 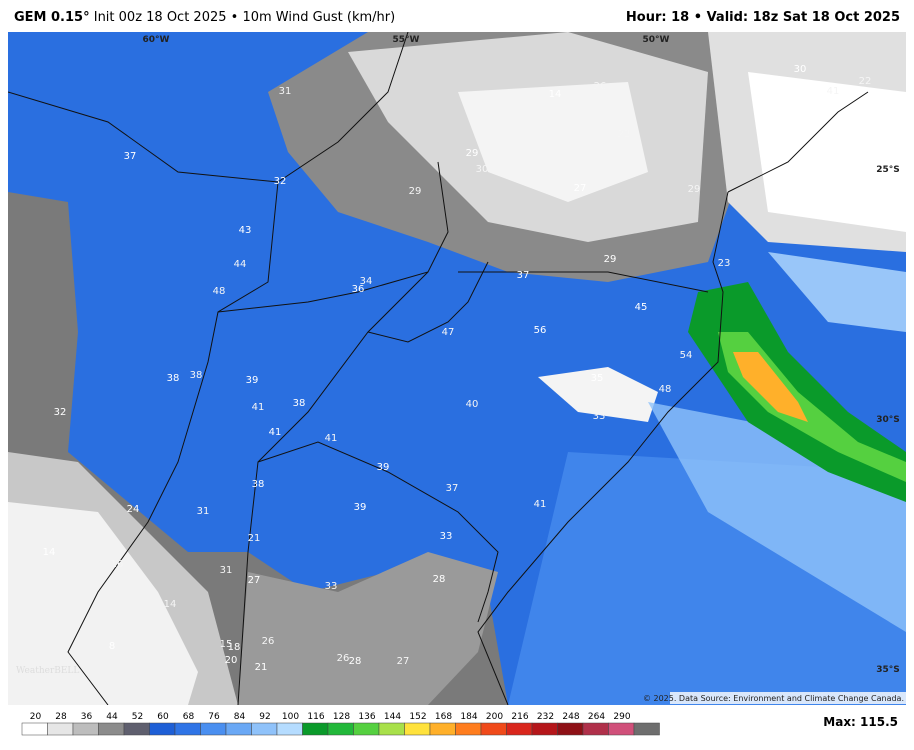 I want to click on legend-tick: 28, so click(x=61, y=717).